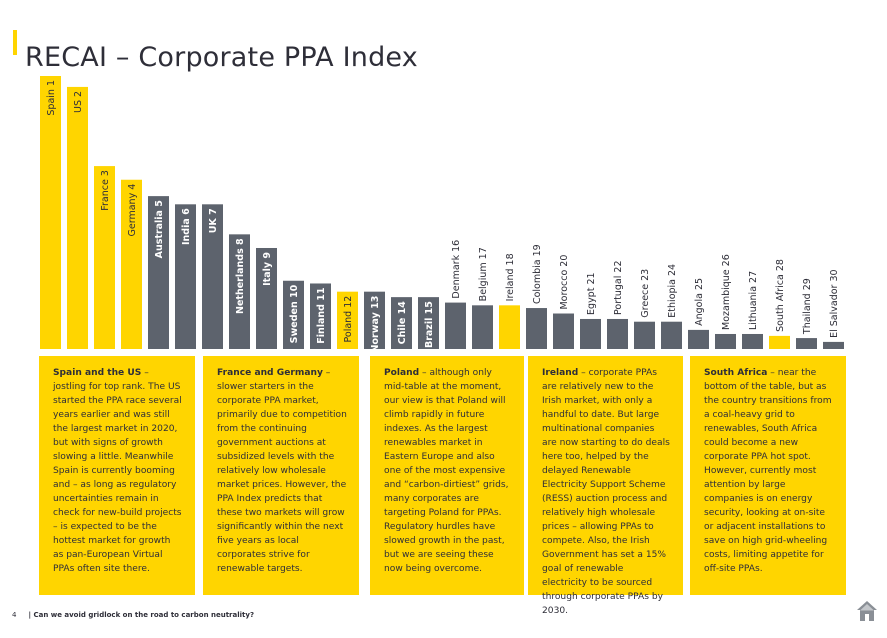 The image size is (887, 638). I want to click on bar-label: Colombia 19, so click(537, 274).